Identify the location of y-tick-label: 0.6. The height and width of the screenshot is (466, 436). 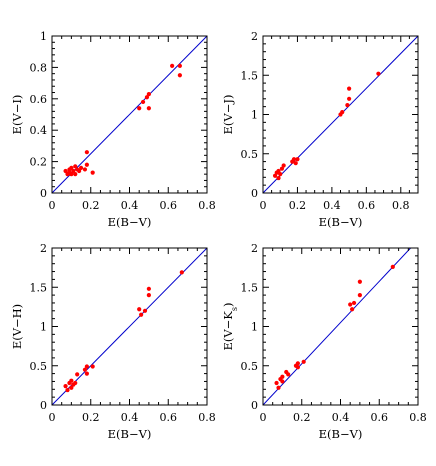
(39, 99).